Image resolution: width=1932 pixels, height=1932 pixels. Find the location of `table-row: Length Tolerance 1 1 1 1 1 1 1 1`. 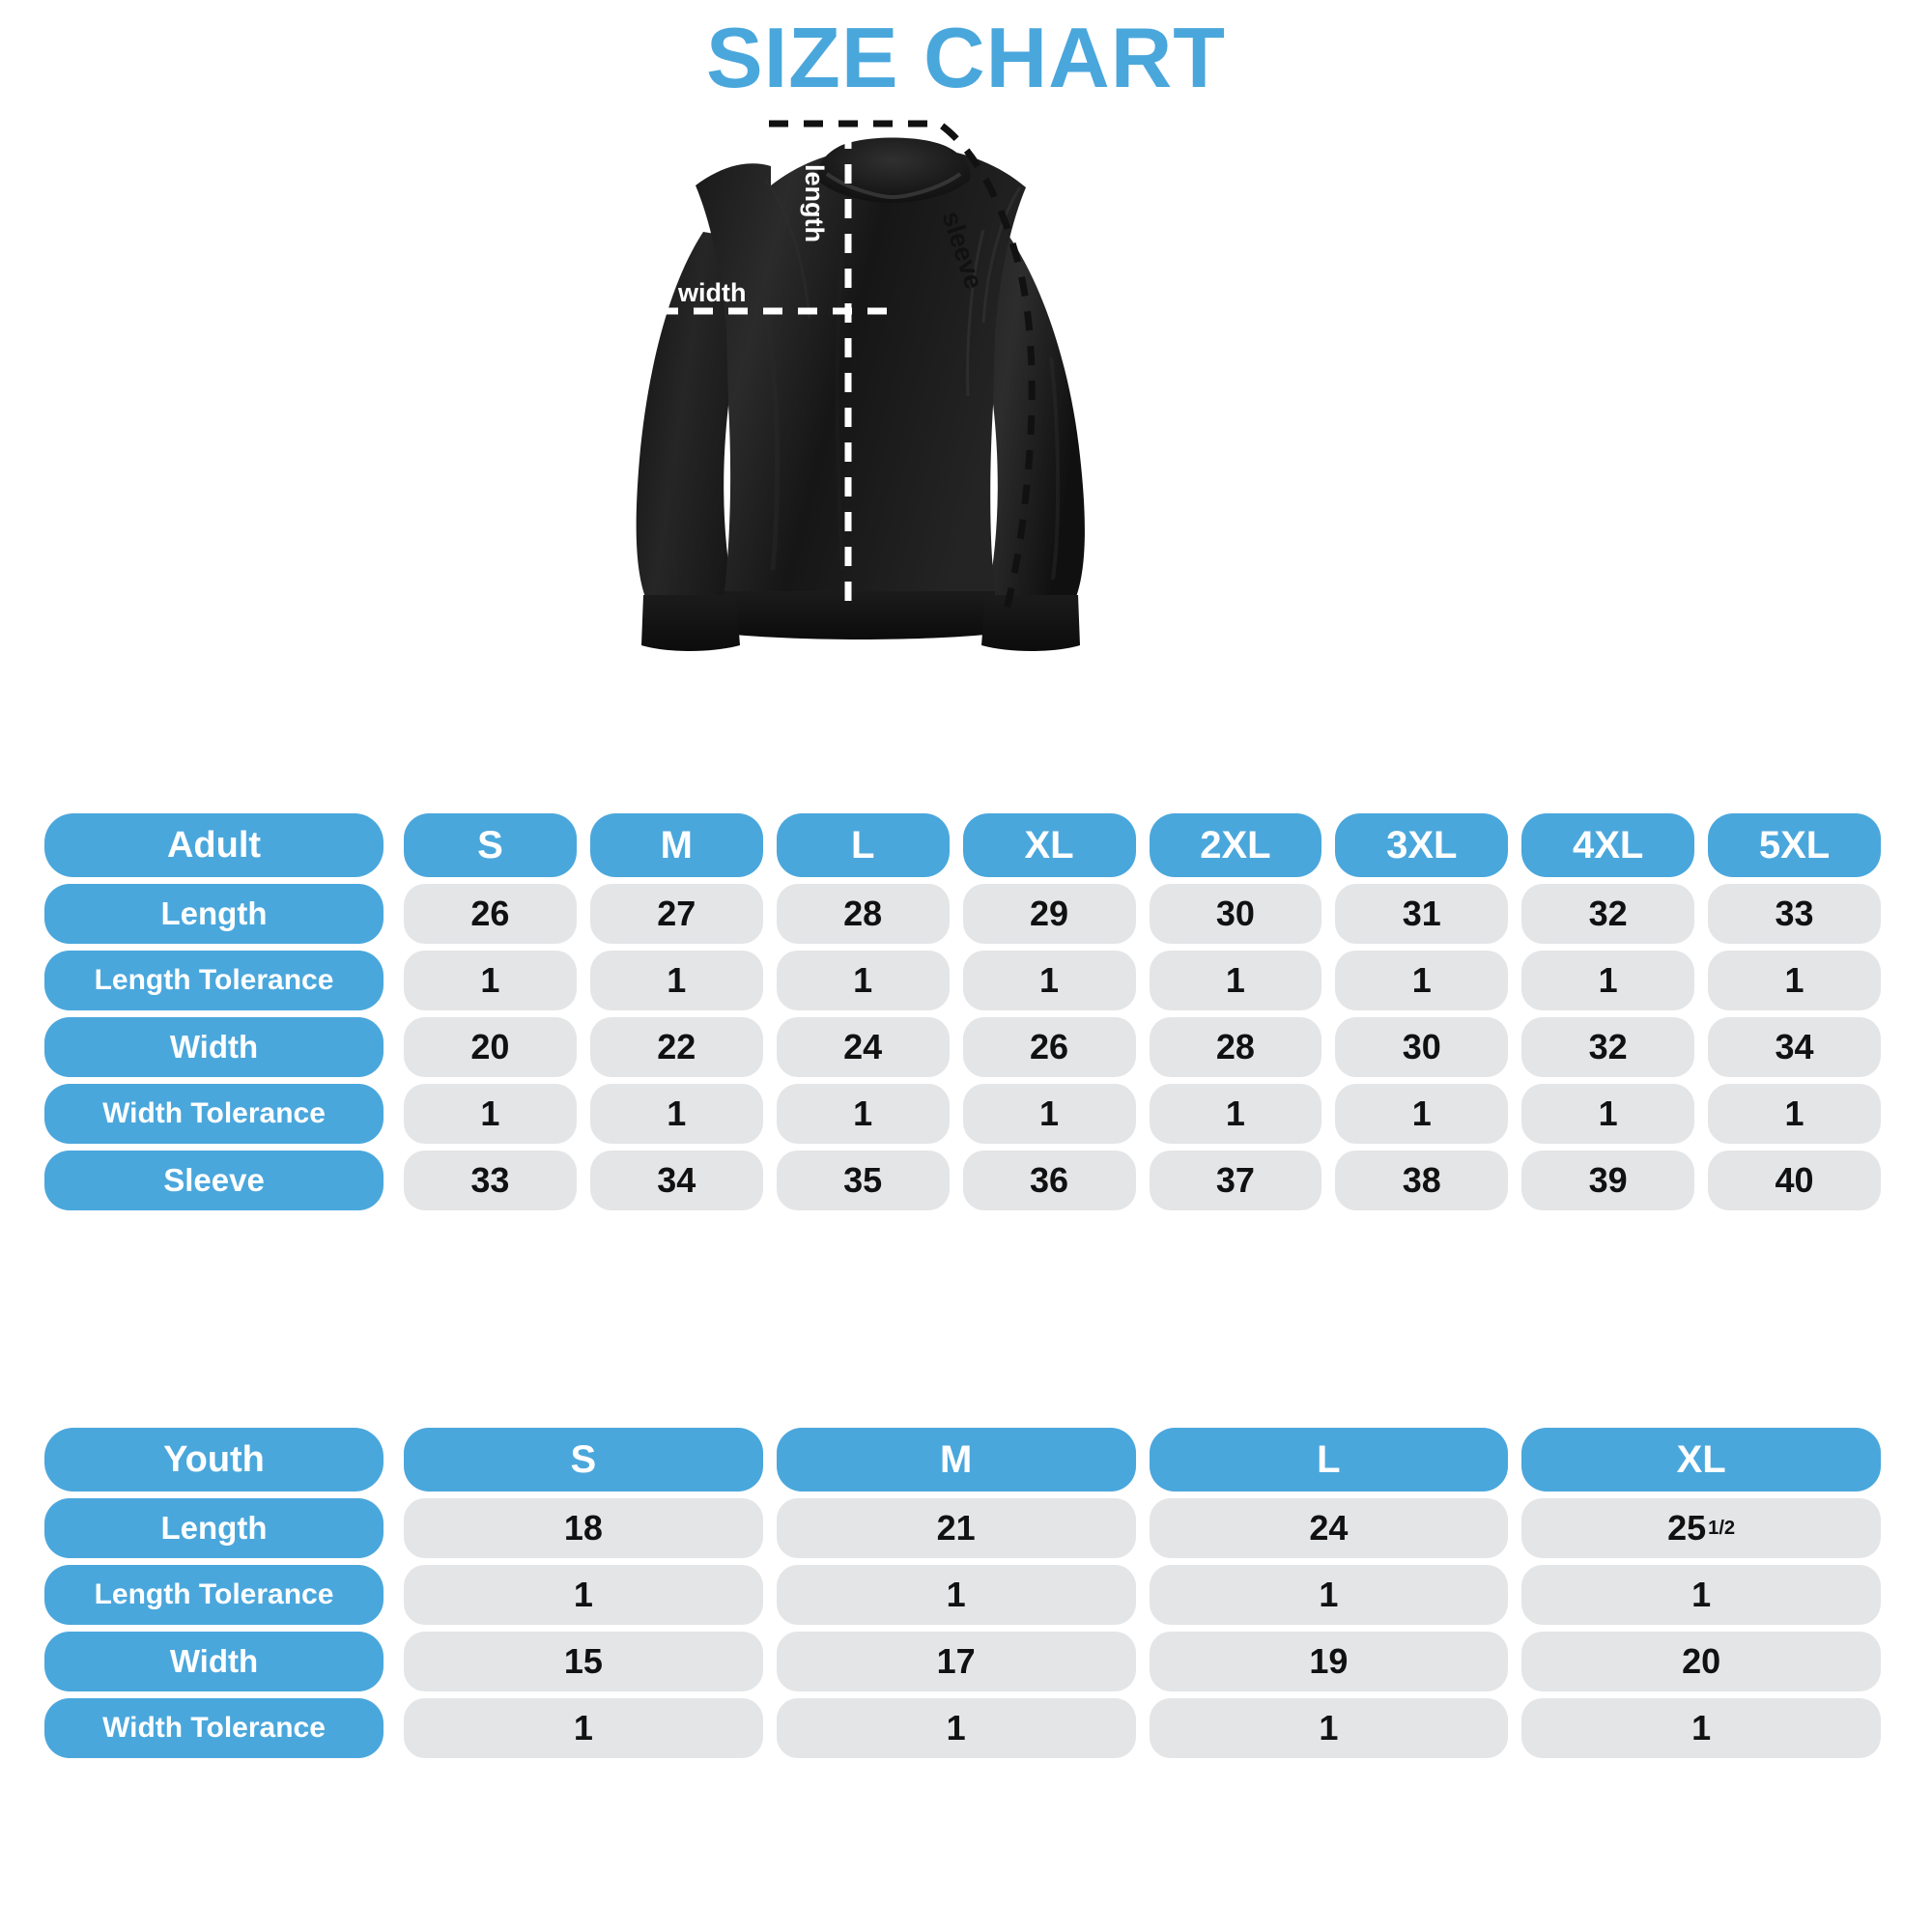

table-row: Length Tolerance 1 1 1 1 1 1 1 1 is located at coordinates (966, 980).